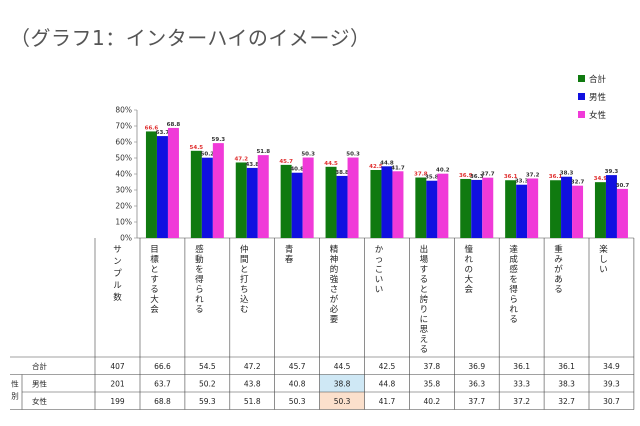  What do you see at coordinates (331, 202) in the screenshot?
I see `bar-合計-4` at bounding box center [331, 202].